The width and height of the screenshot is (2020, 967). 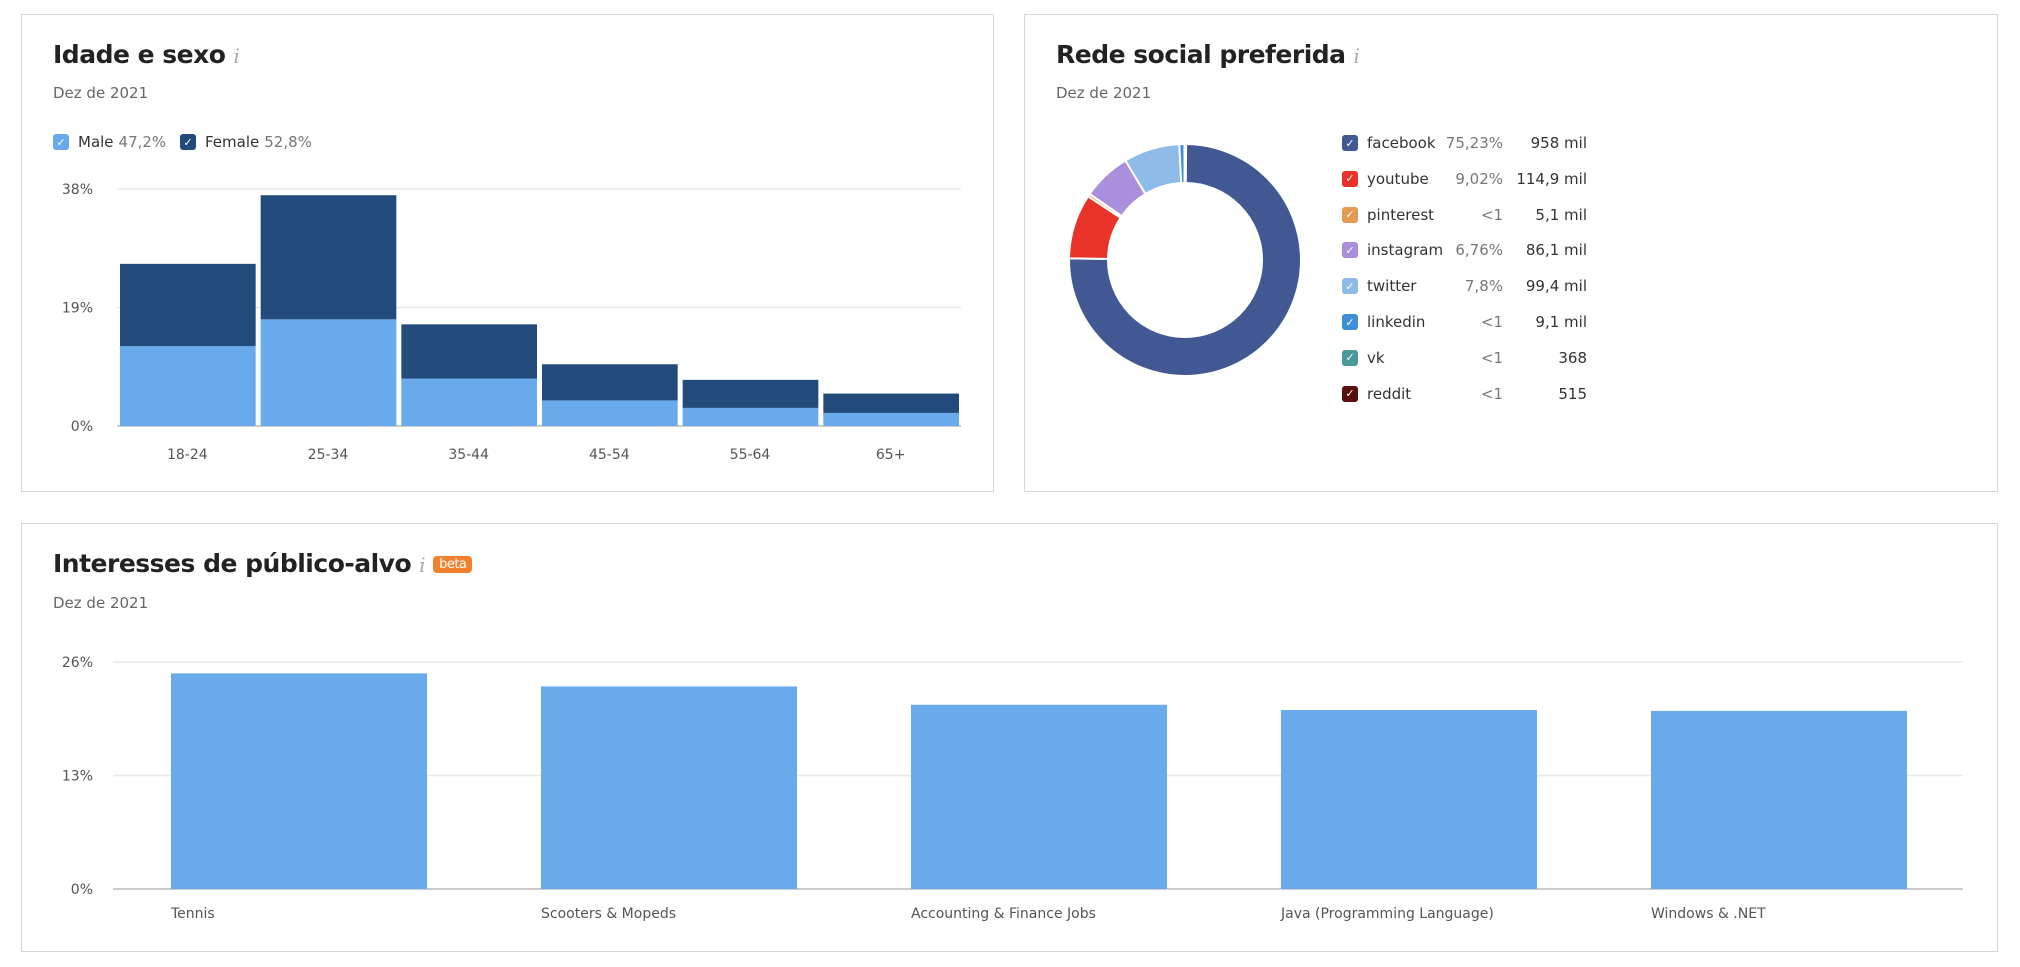 What do you see at coordinates (750, 455) in the screenshot?
I see `x-tick-label: 55-64` at bounding box center [750, 455].